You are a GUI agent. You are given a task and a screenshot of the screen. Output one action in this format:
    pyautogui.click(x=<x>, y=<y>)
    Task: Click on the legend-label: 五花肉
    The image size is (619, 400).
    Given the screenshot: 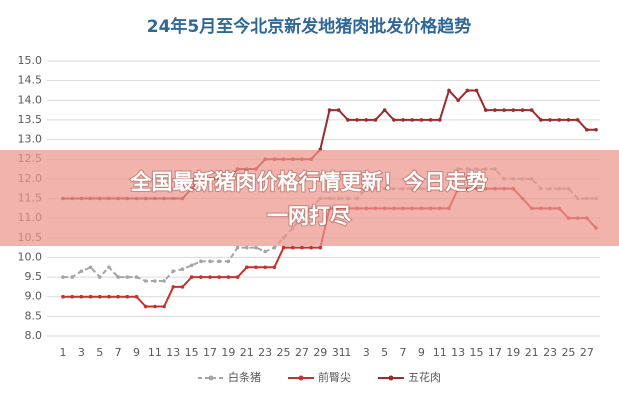 What is the action you would take?
    pyautogui.click(x=424, y=377)
    